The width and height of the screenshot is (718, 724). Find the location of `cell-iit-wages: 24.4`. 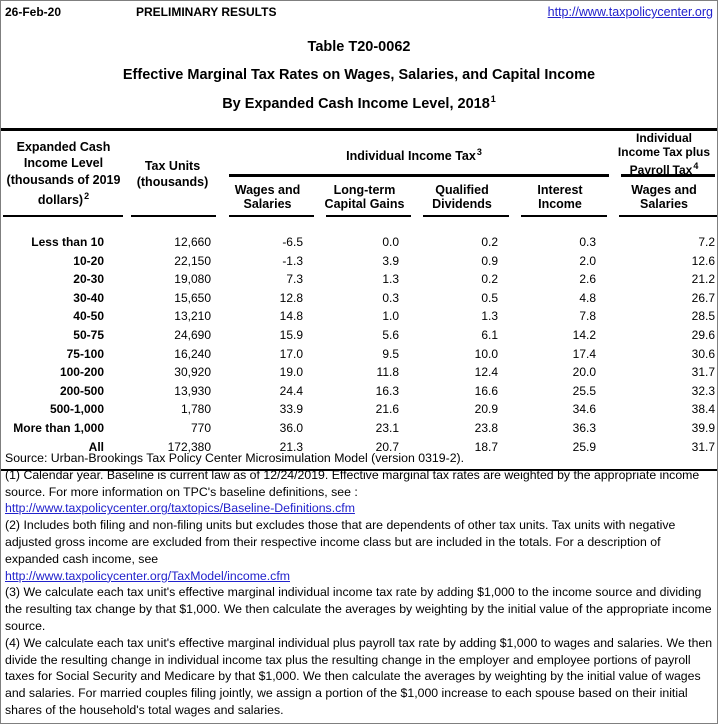

cell-iit-wages: 24.4 is located at coordinates (291, 390).